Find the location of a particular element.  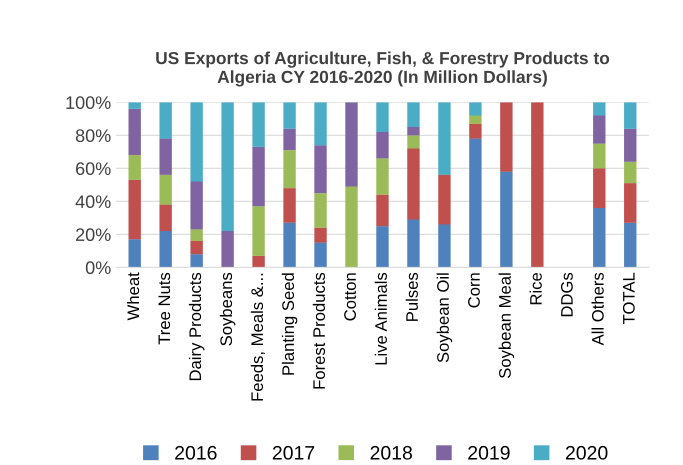

legend-label: 2020 is located at coordinates (587, 453).